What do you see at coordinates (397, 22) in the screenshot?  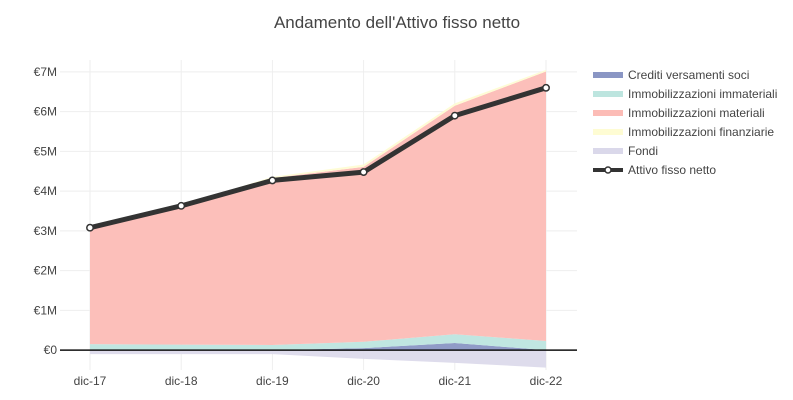 I see `chart-title: Andamento dell'Attivo fisso netto` at bounding box center [397, 22].